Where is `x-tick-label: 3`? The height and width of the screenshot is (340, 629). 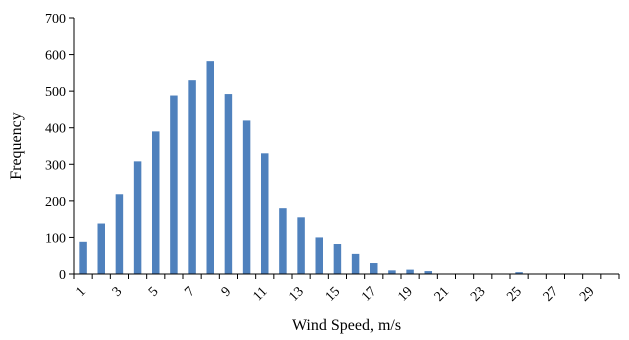 x-tick-label: 3 is located at coordinates (118, 292).